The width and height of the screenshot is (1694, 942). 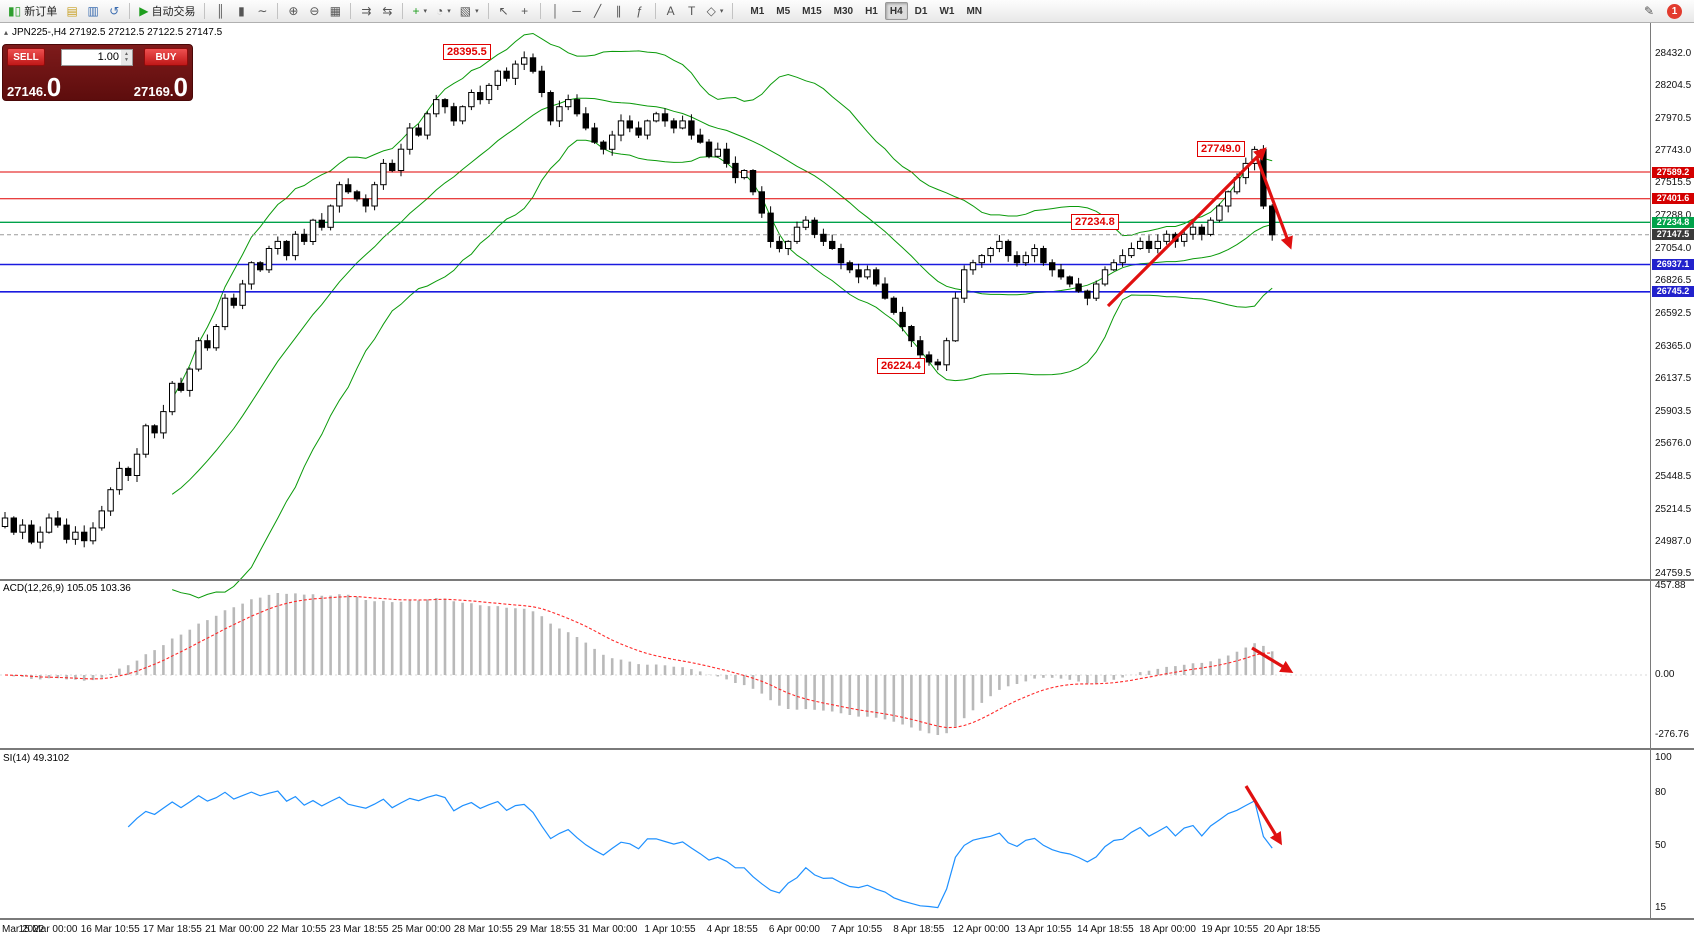 I want to click on autotrade-button: ▶ 自动交易, so click(x=167, y=11).